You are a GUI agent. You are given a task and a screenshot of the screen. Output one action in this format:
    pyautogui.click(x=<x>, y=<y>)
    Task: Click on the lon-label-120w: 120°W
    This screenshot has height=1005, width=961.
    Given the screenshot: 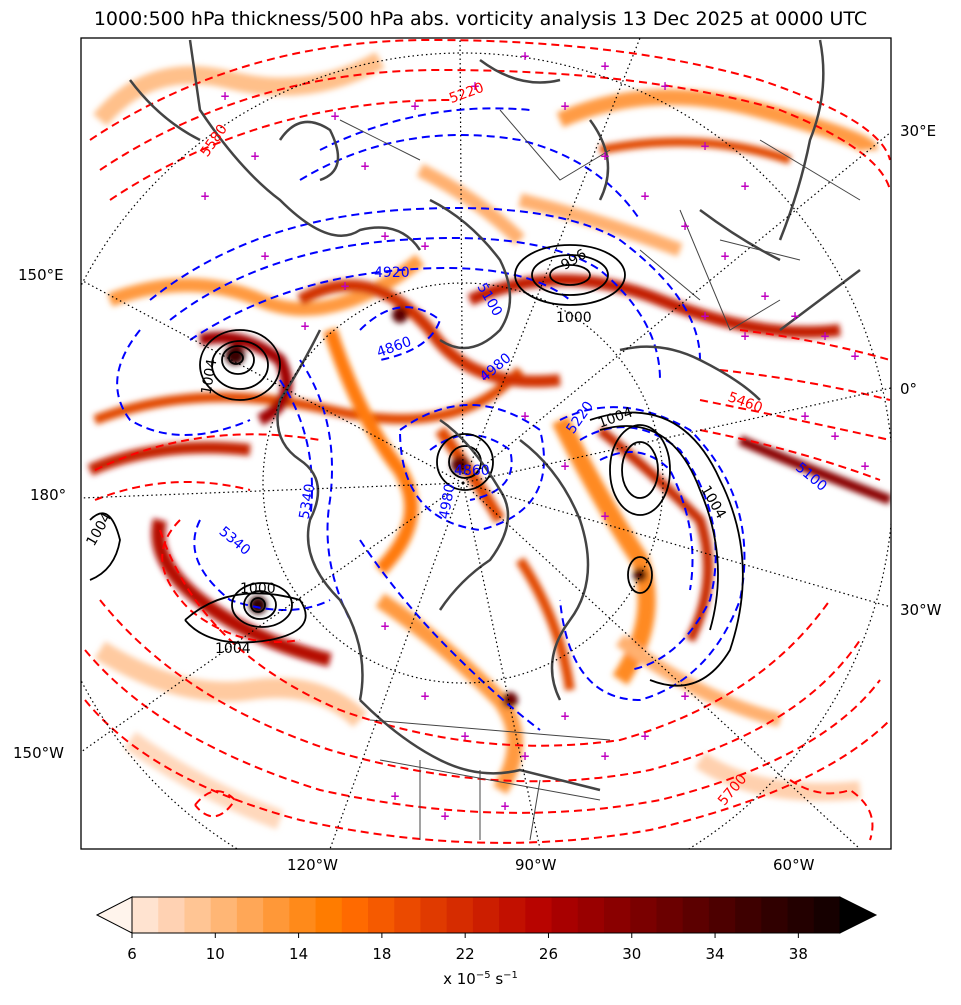 What is the action you would take?
    pyautogui.click(x=312, y=865)
    